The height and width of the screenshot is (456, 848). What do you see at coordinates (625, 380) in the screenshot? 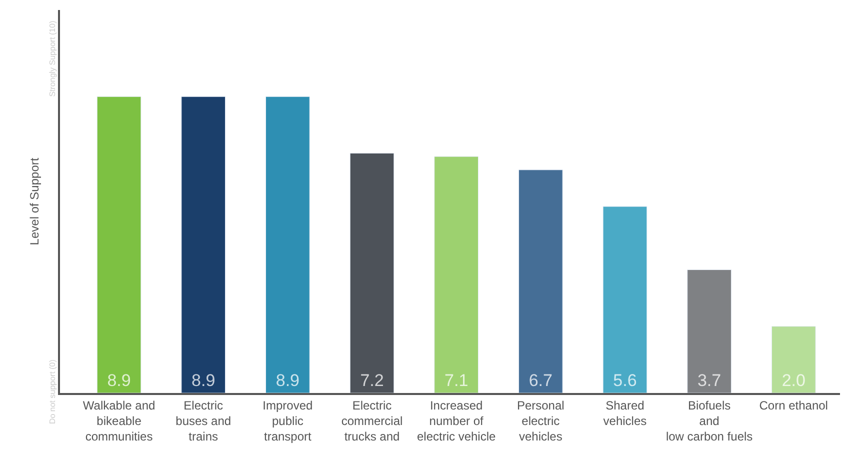
I see `data-label: 5.6` at bounding box center [625, 380].